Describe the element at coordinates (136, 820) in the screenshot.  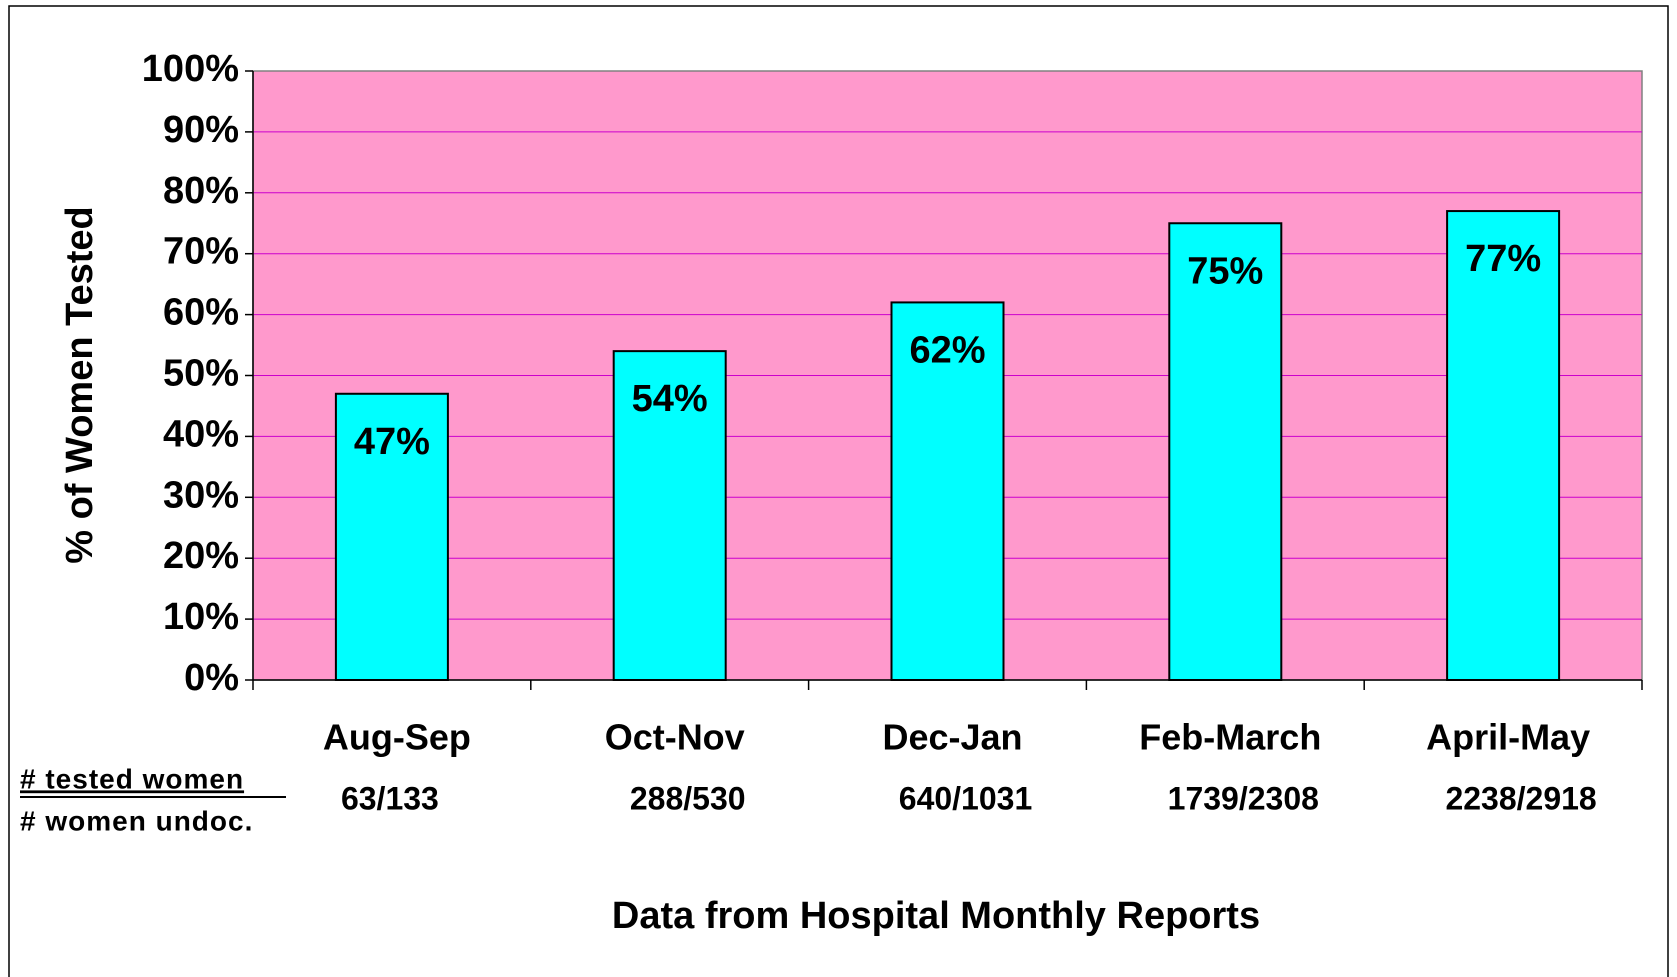
I see `ratio-header-bottom: # women undoc.` at that location.